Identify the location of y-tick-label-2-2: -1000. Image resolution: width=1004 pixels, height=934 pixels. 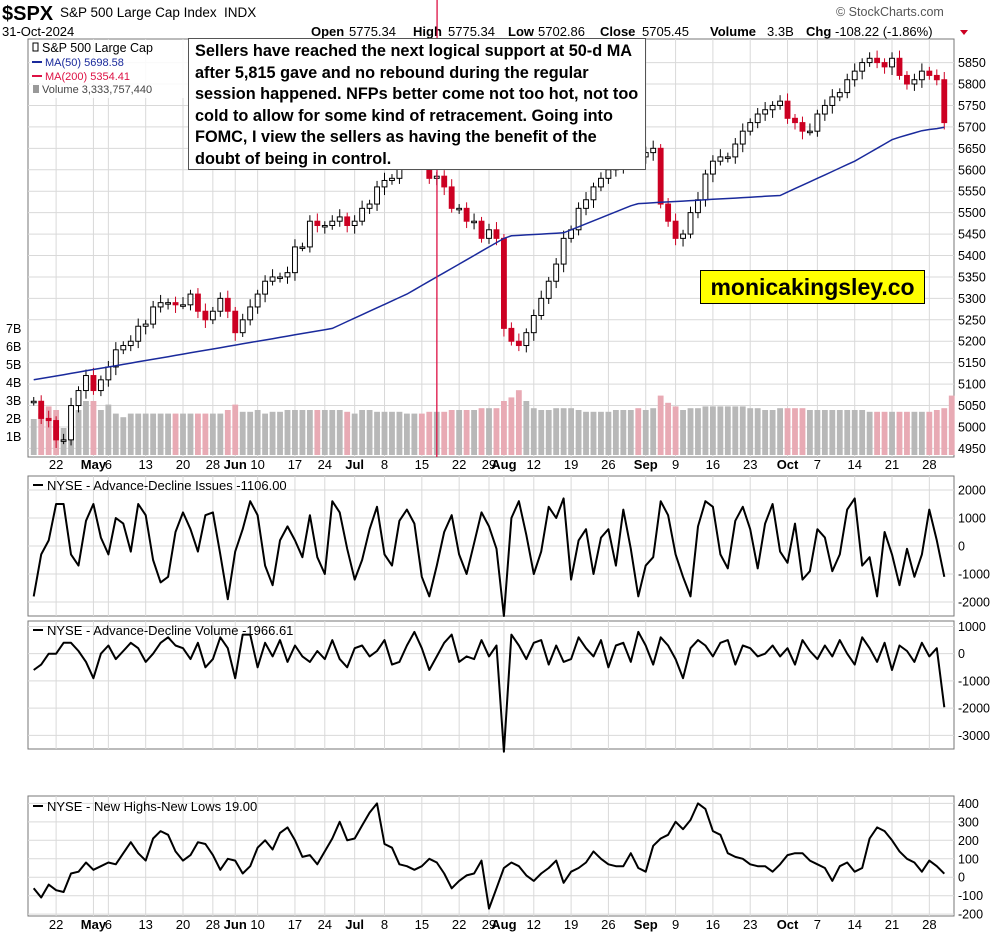
(974, 681).